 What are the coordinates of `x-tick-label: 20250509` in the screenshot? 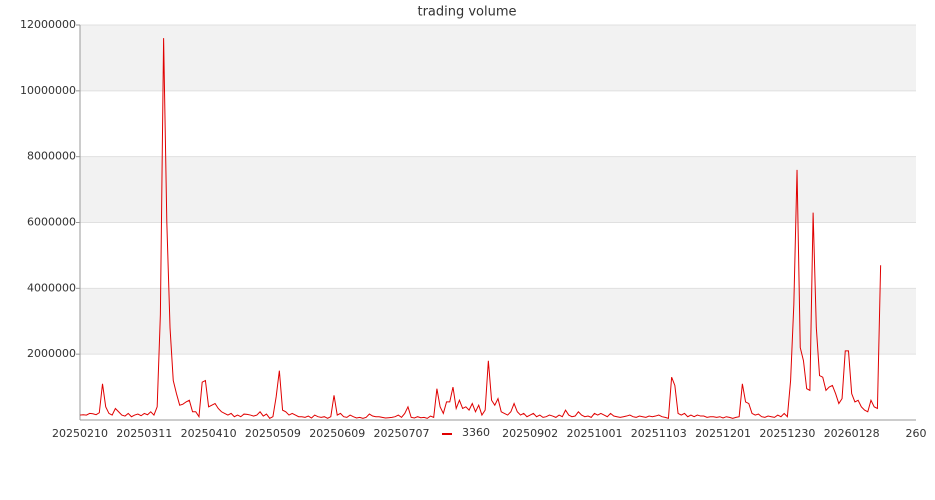 It's located at (273, 433).